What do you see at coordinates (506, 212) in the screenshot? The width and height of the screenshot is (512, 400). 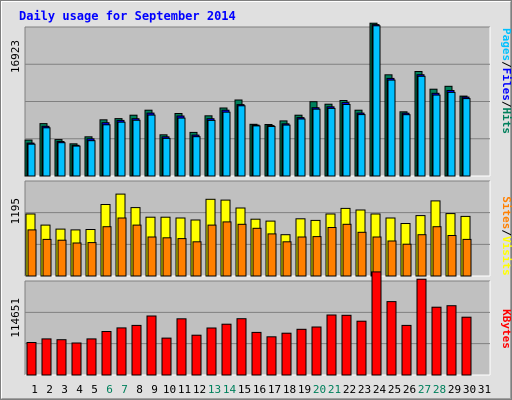 I see `legend-segment: Sites` at bounding box center [506, 212].